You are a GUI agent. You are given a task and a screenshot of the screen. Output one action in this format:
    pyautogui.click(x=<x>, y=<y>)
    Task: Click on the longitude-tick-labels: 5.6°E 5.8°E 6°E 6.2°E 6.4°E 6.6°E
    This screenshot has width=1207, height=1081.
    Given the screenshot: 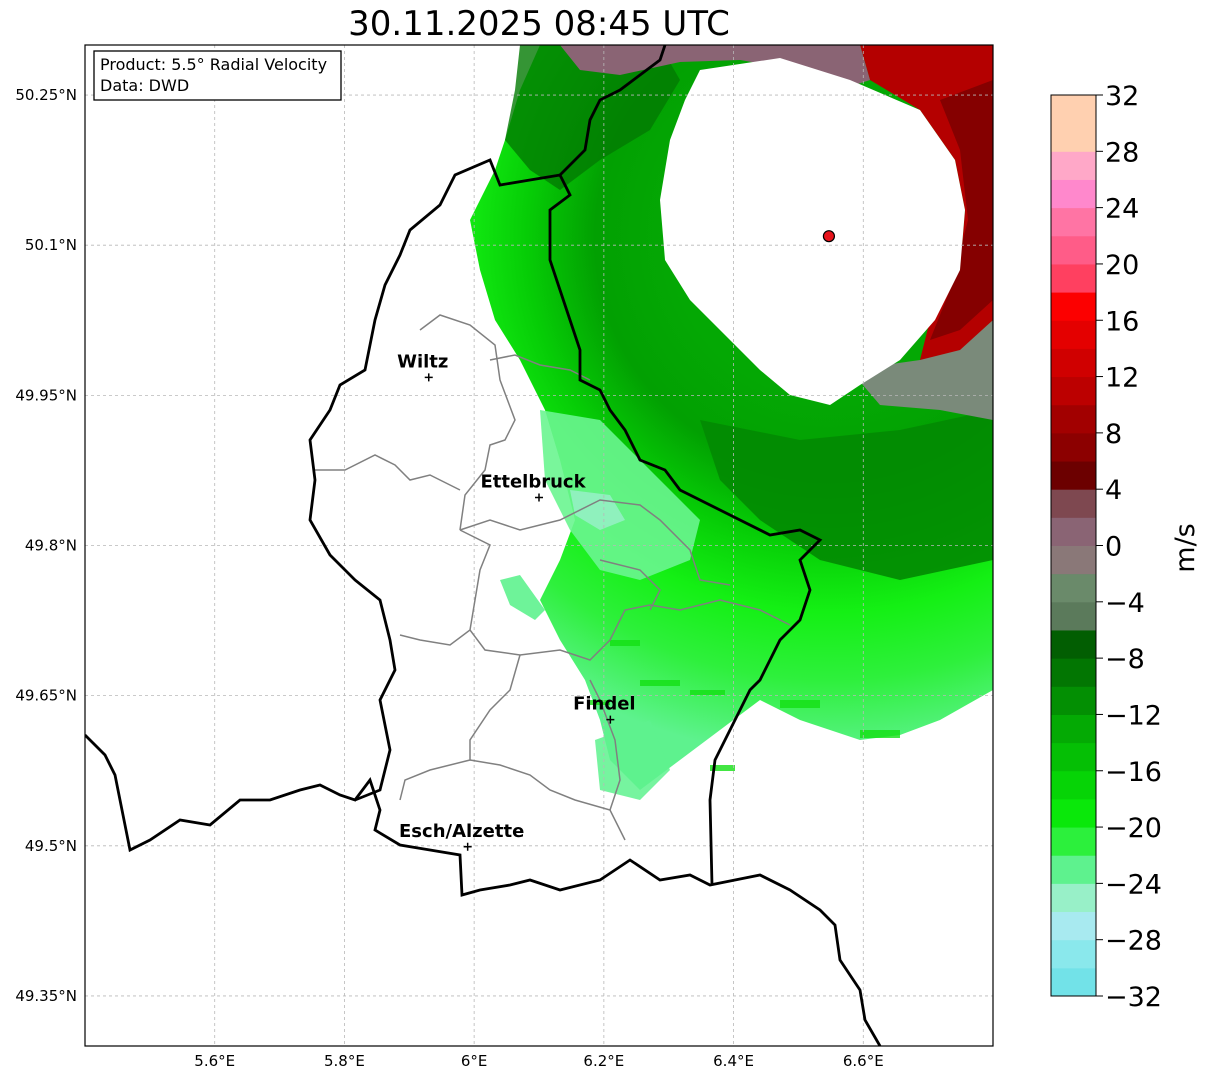 What is the action you would take?
    pyautogui.click(x=538, y=1061)
    